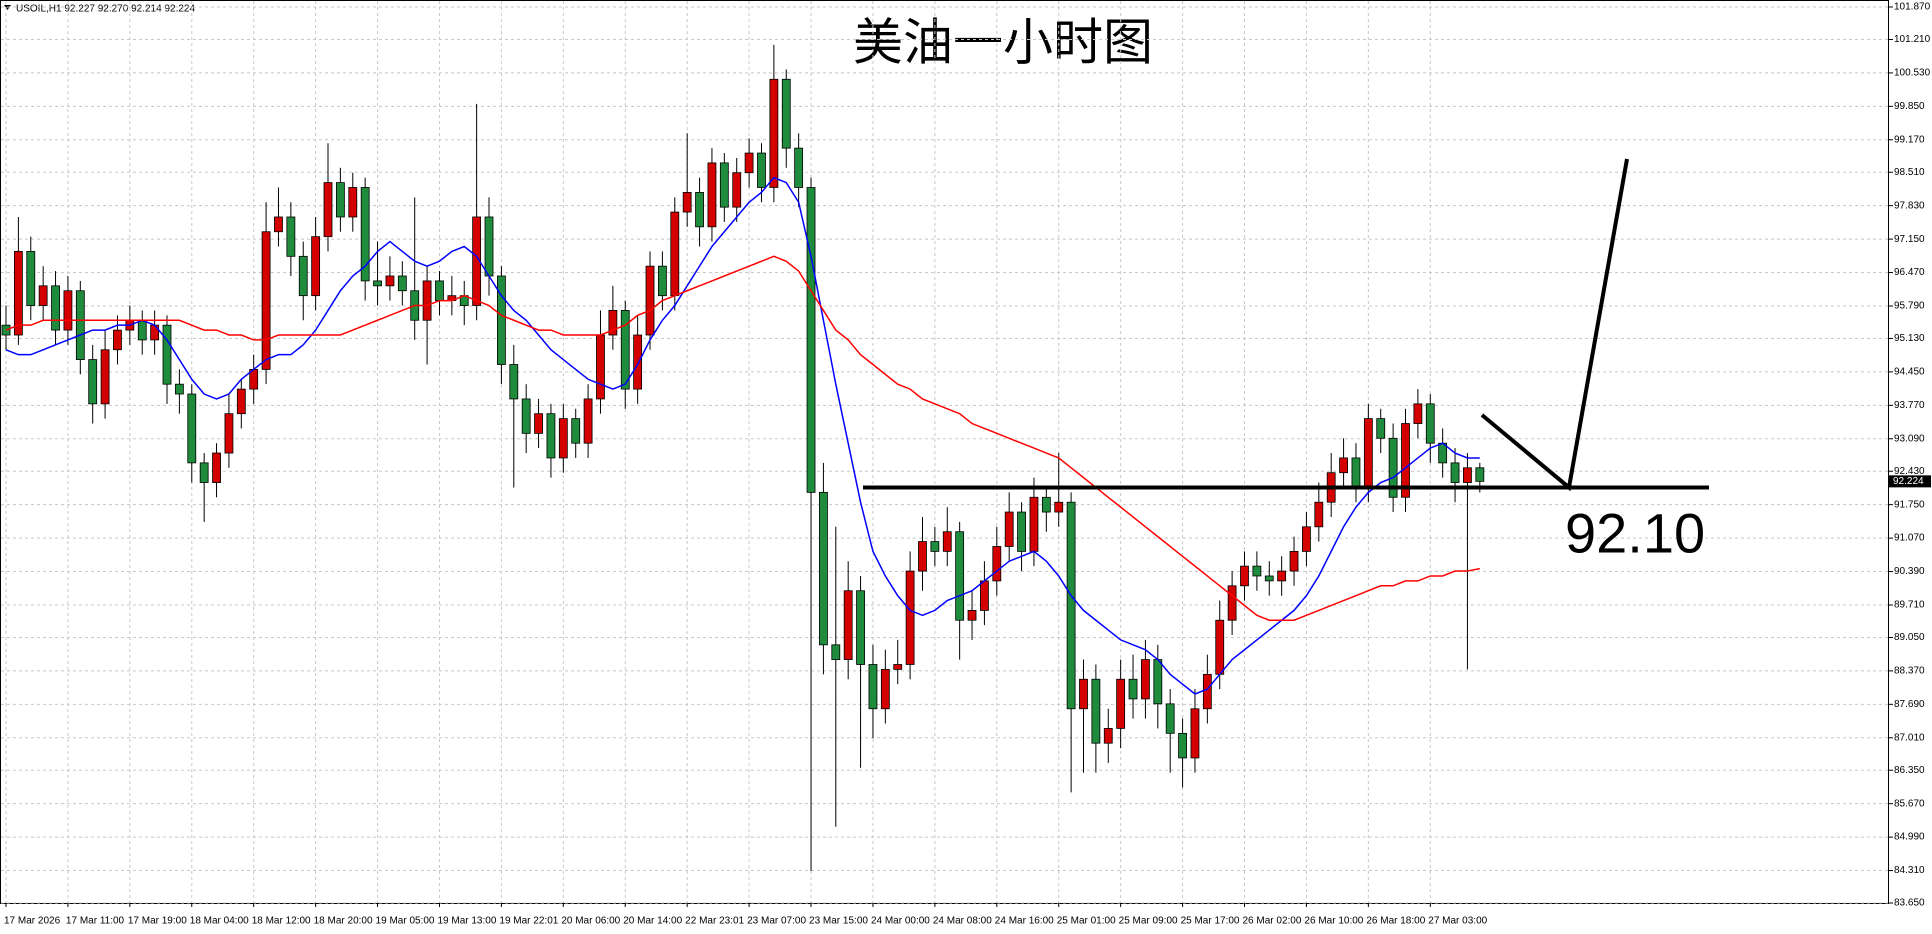 This screenshot has width=1932, height=934. What do you see at coordinates (1909, 106) in the screenshot?
I see `y-tick-label: 99.850` at bounding box center [1909, 106].